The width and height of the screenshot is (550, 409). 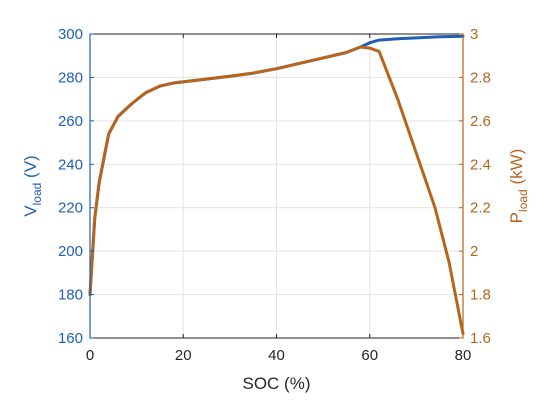 I want to click on x-tick-label: 0, so click(x=90, y=355).